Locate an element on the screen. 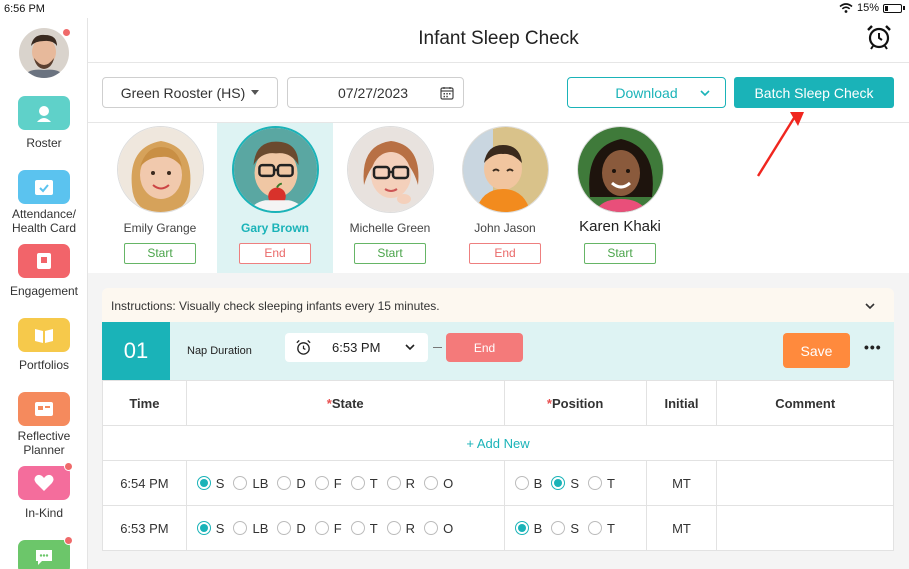 The width and height of the screenshot is (909, 569). classroom-select: Green Rooster (HS) is located at coordinates (190, 92).